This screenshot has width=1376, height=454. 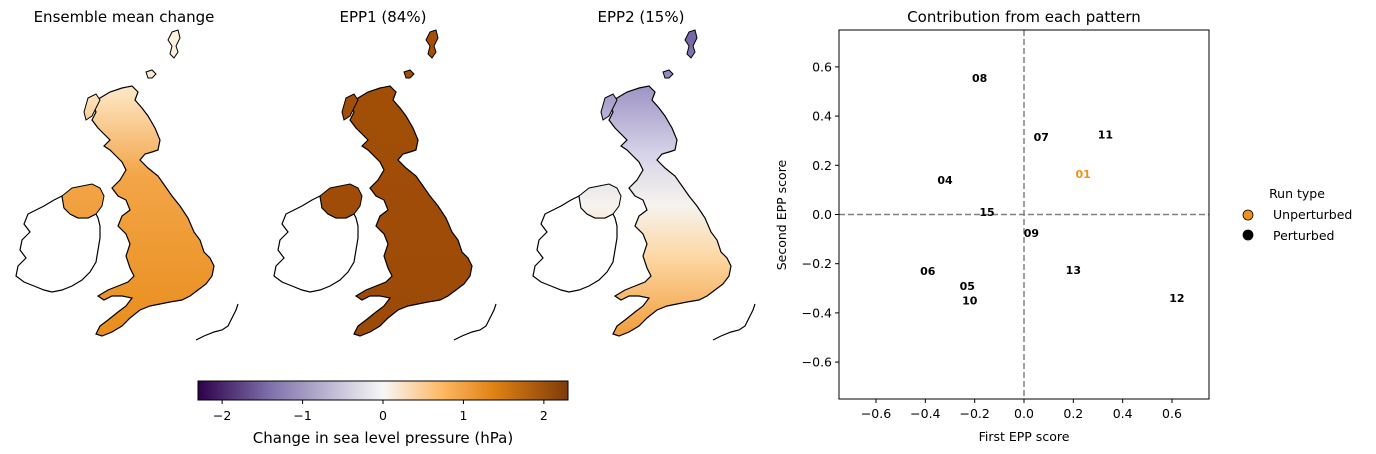 What do you see at coordinates (970, 301) in the screenshot?
I see `point-label-10: 10` at bounding box center [970, 301].